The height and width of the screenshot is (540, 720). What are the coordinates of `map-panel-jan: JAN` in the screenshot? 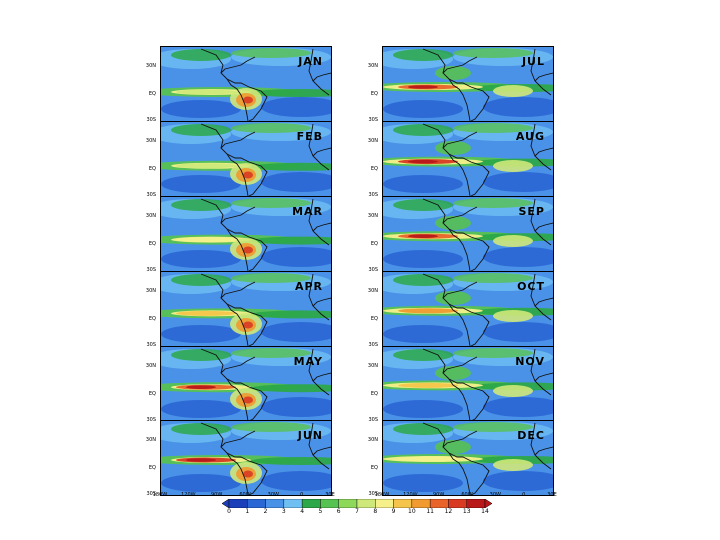 It's located at (246, 84).